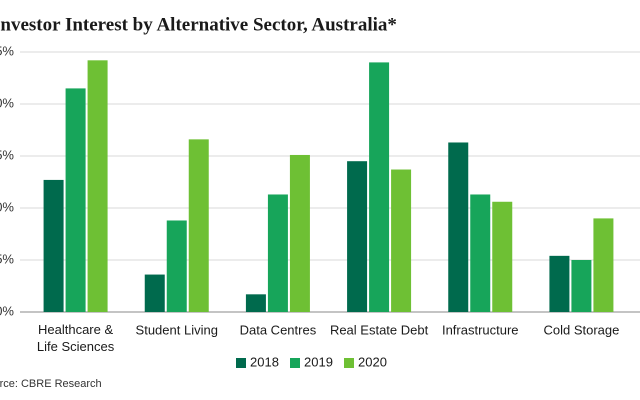  Describe the element at coordinates (7, 206) in the screenshot. I see `y-tick-label: 10%` at that location.